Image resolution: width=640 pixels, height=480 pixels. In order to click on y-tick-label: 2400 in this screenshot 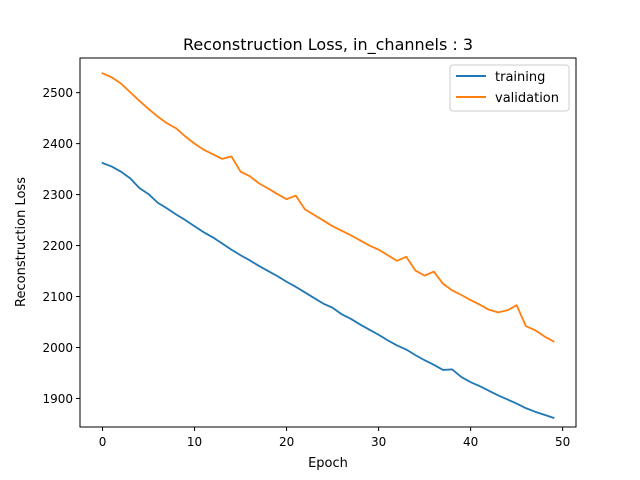, I will do `click(57, 144)`.